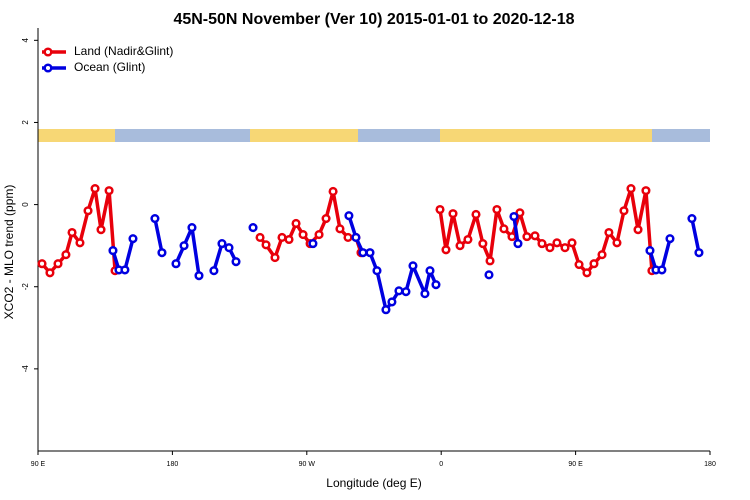 The width and height of the screenshot is (750, 500). What do you see at coordinates (347, 230) in the screenshot?
I see `series-line` at bounding box center [347, 230].